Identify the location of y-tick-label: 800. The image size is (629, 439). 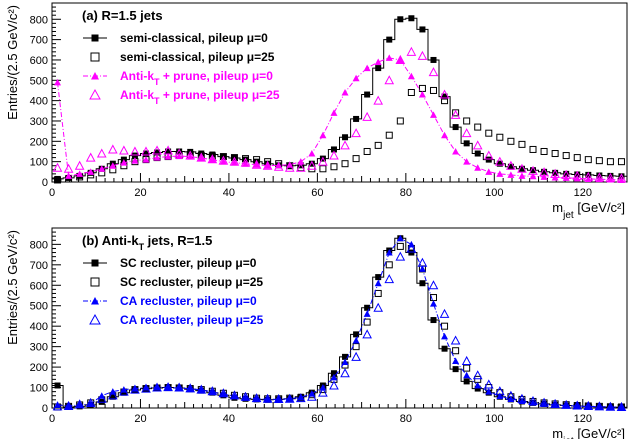
(39, 20).